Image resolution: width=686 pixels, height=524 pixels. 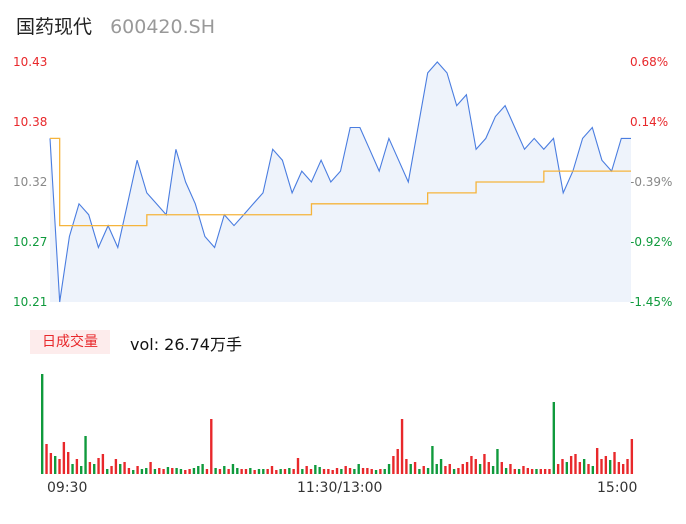 What do you see at coordinates (30, 302) in the screenshot?
I see `price-label-4: 10.21` at bounding box center [30, 302].